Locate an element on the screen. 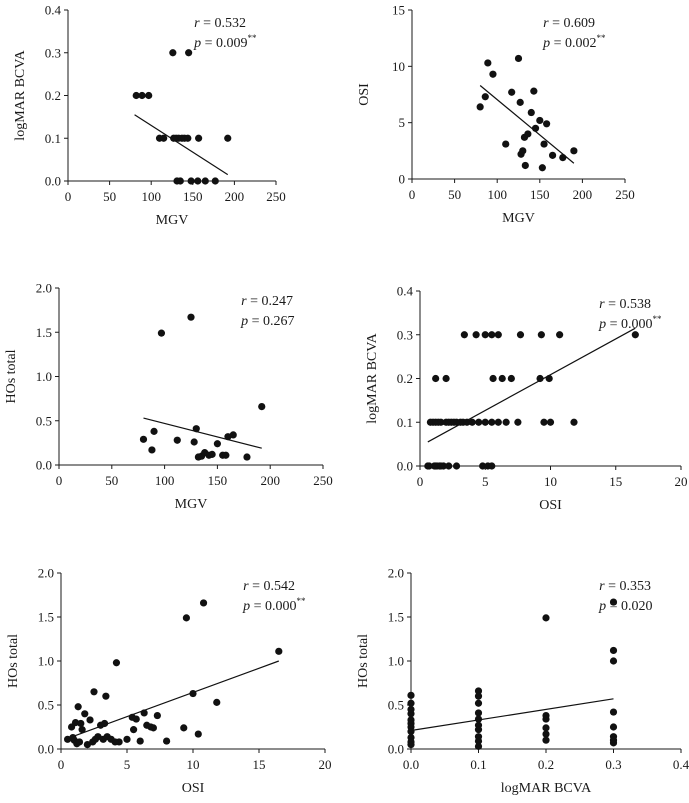  y-tick-label: 0.5 is located at coordinates (44, 420).